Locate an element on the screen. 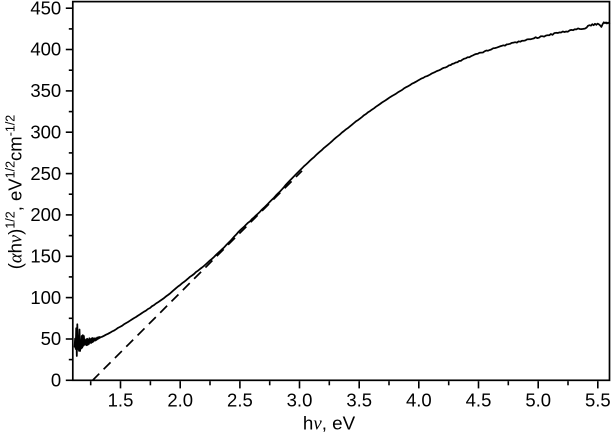 The image size is (611, 433). svg-text: hν, eV is located at coordinates (329, 423).